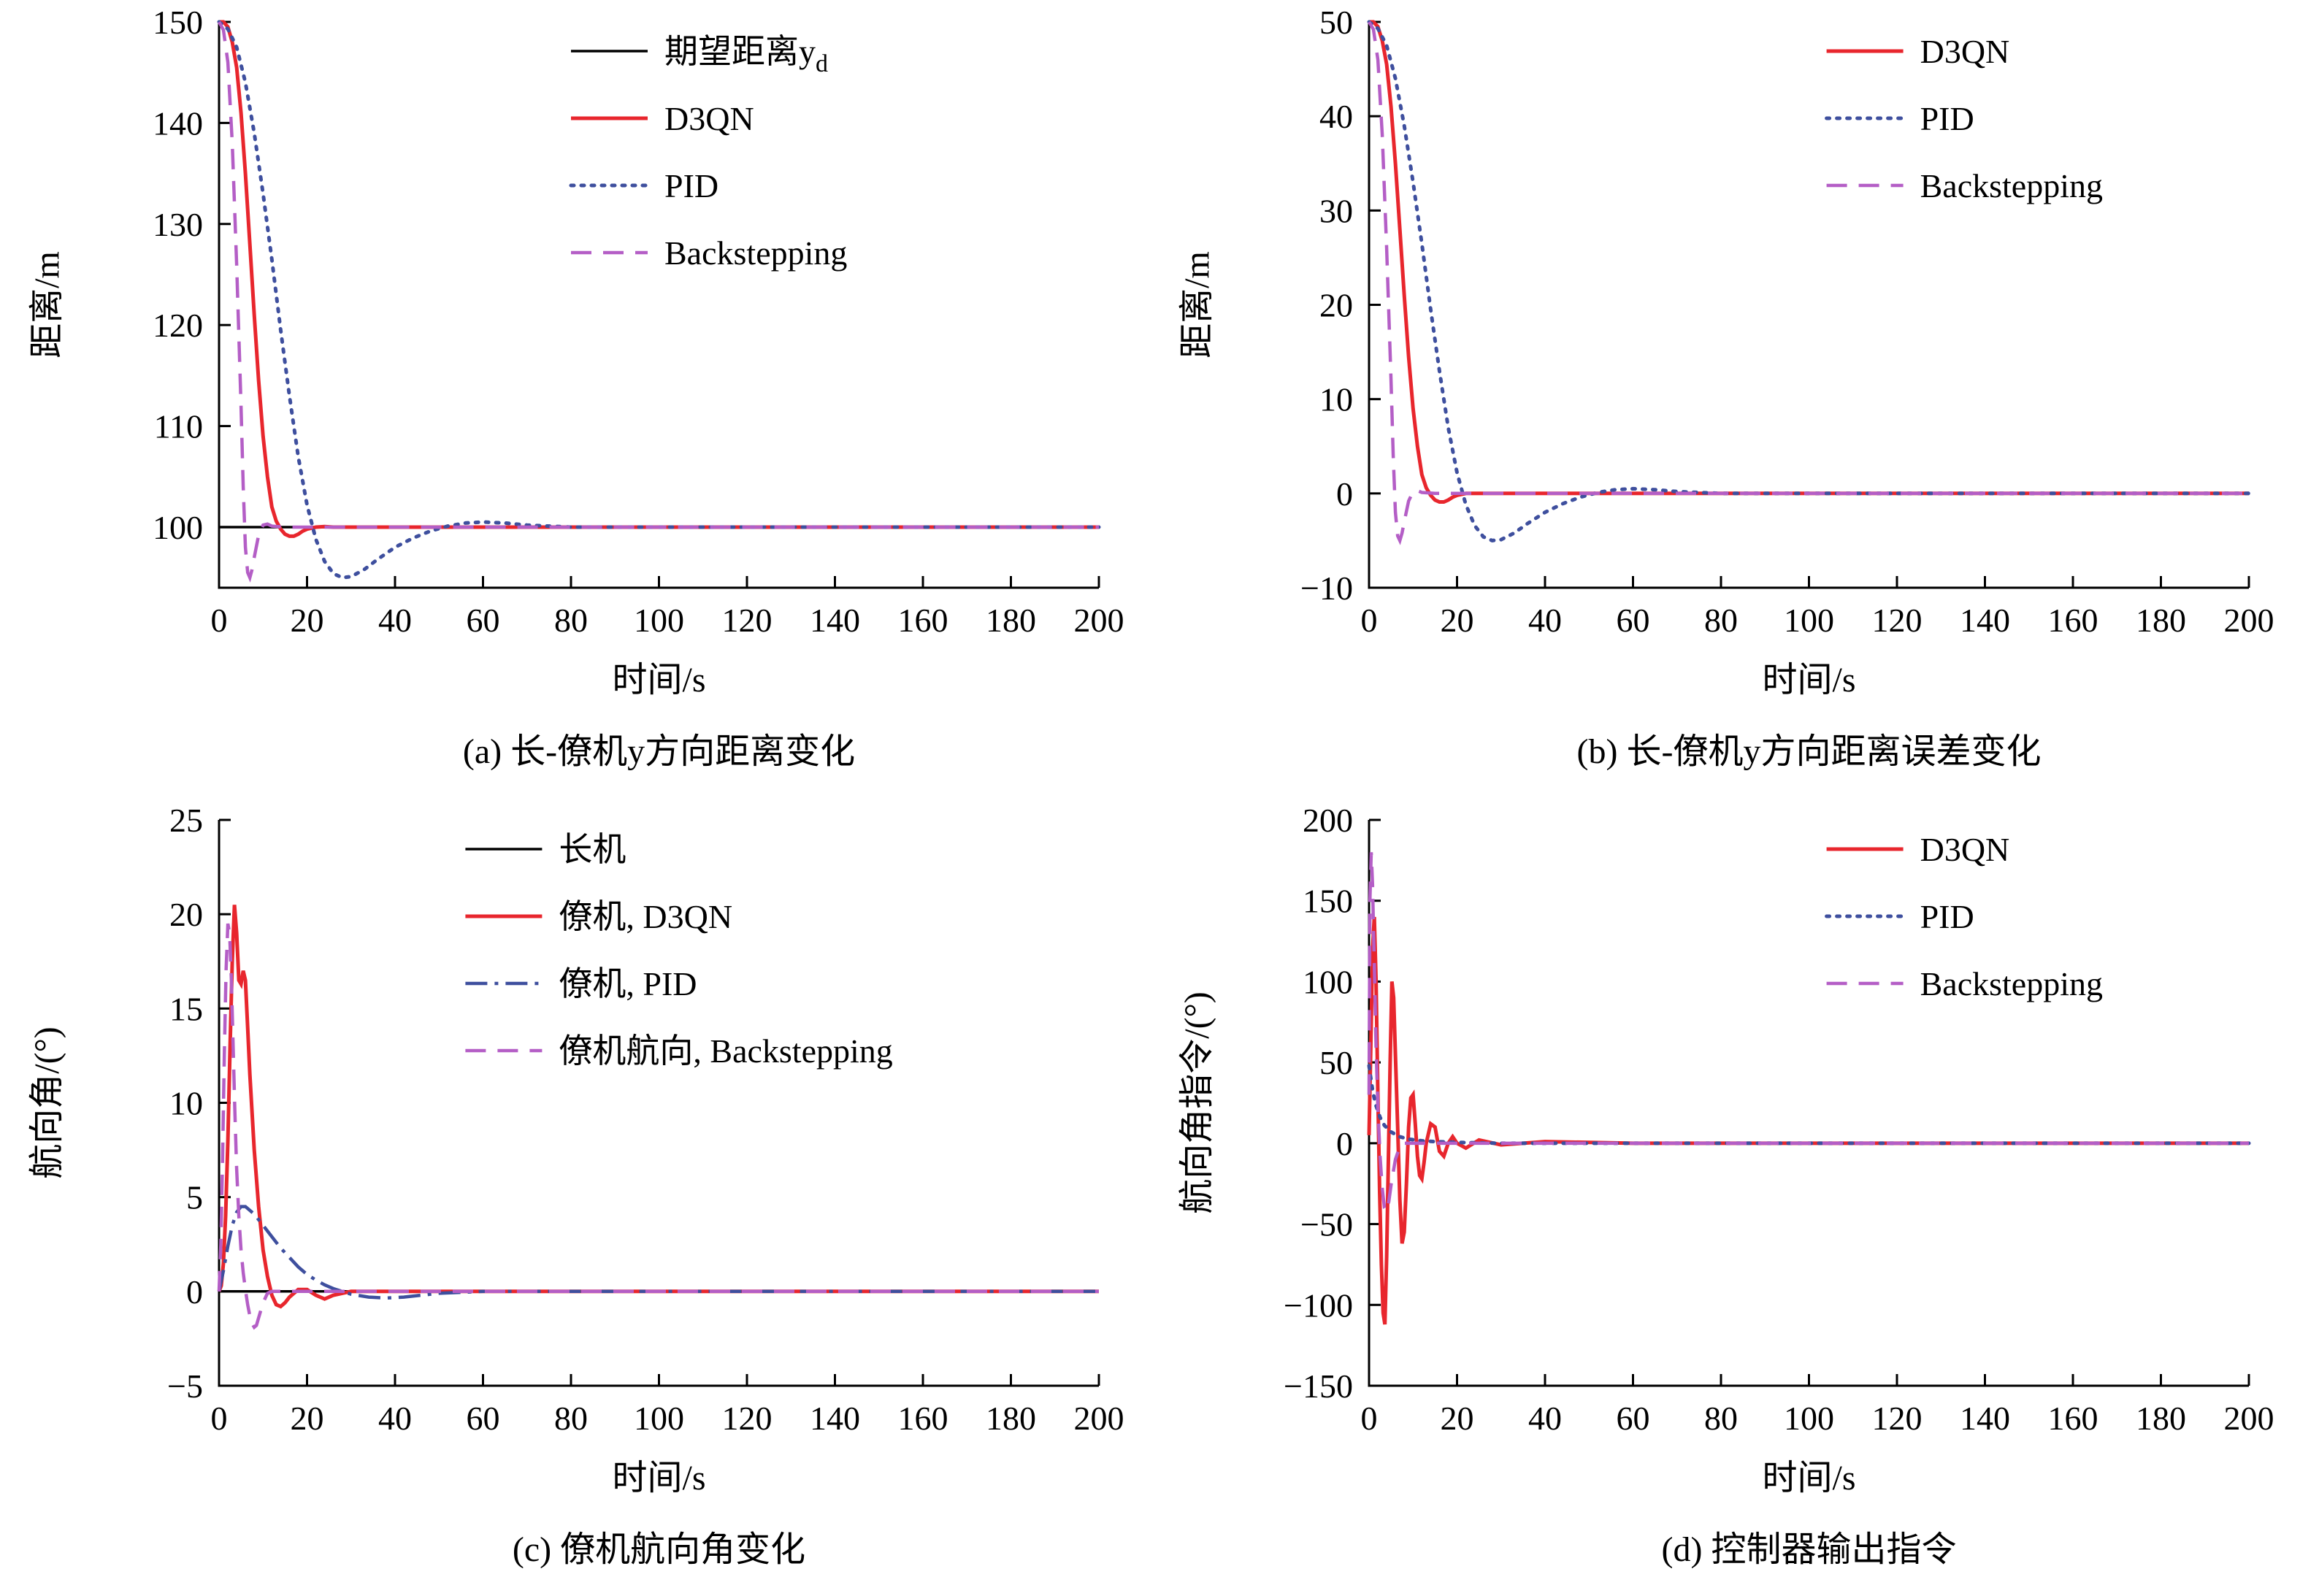  I want to click on svg-text: 航向角/(°), so click(47, 1103).